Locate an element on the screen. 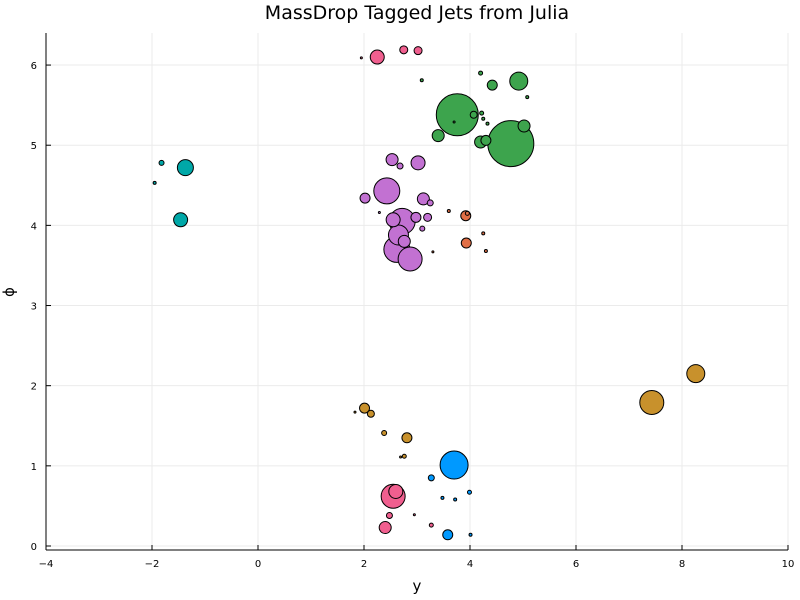  x-axis-title: y is located at coordinates (417, 586).